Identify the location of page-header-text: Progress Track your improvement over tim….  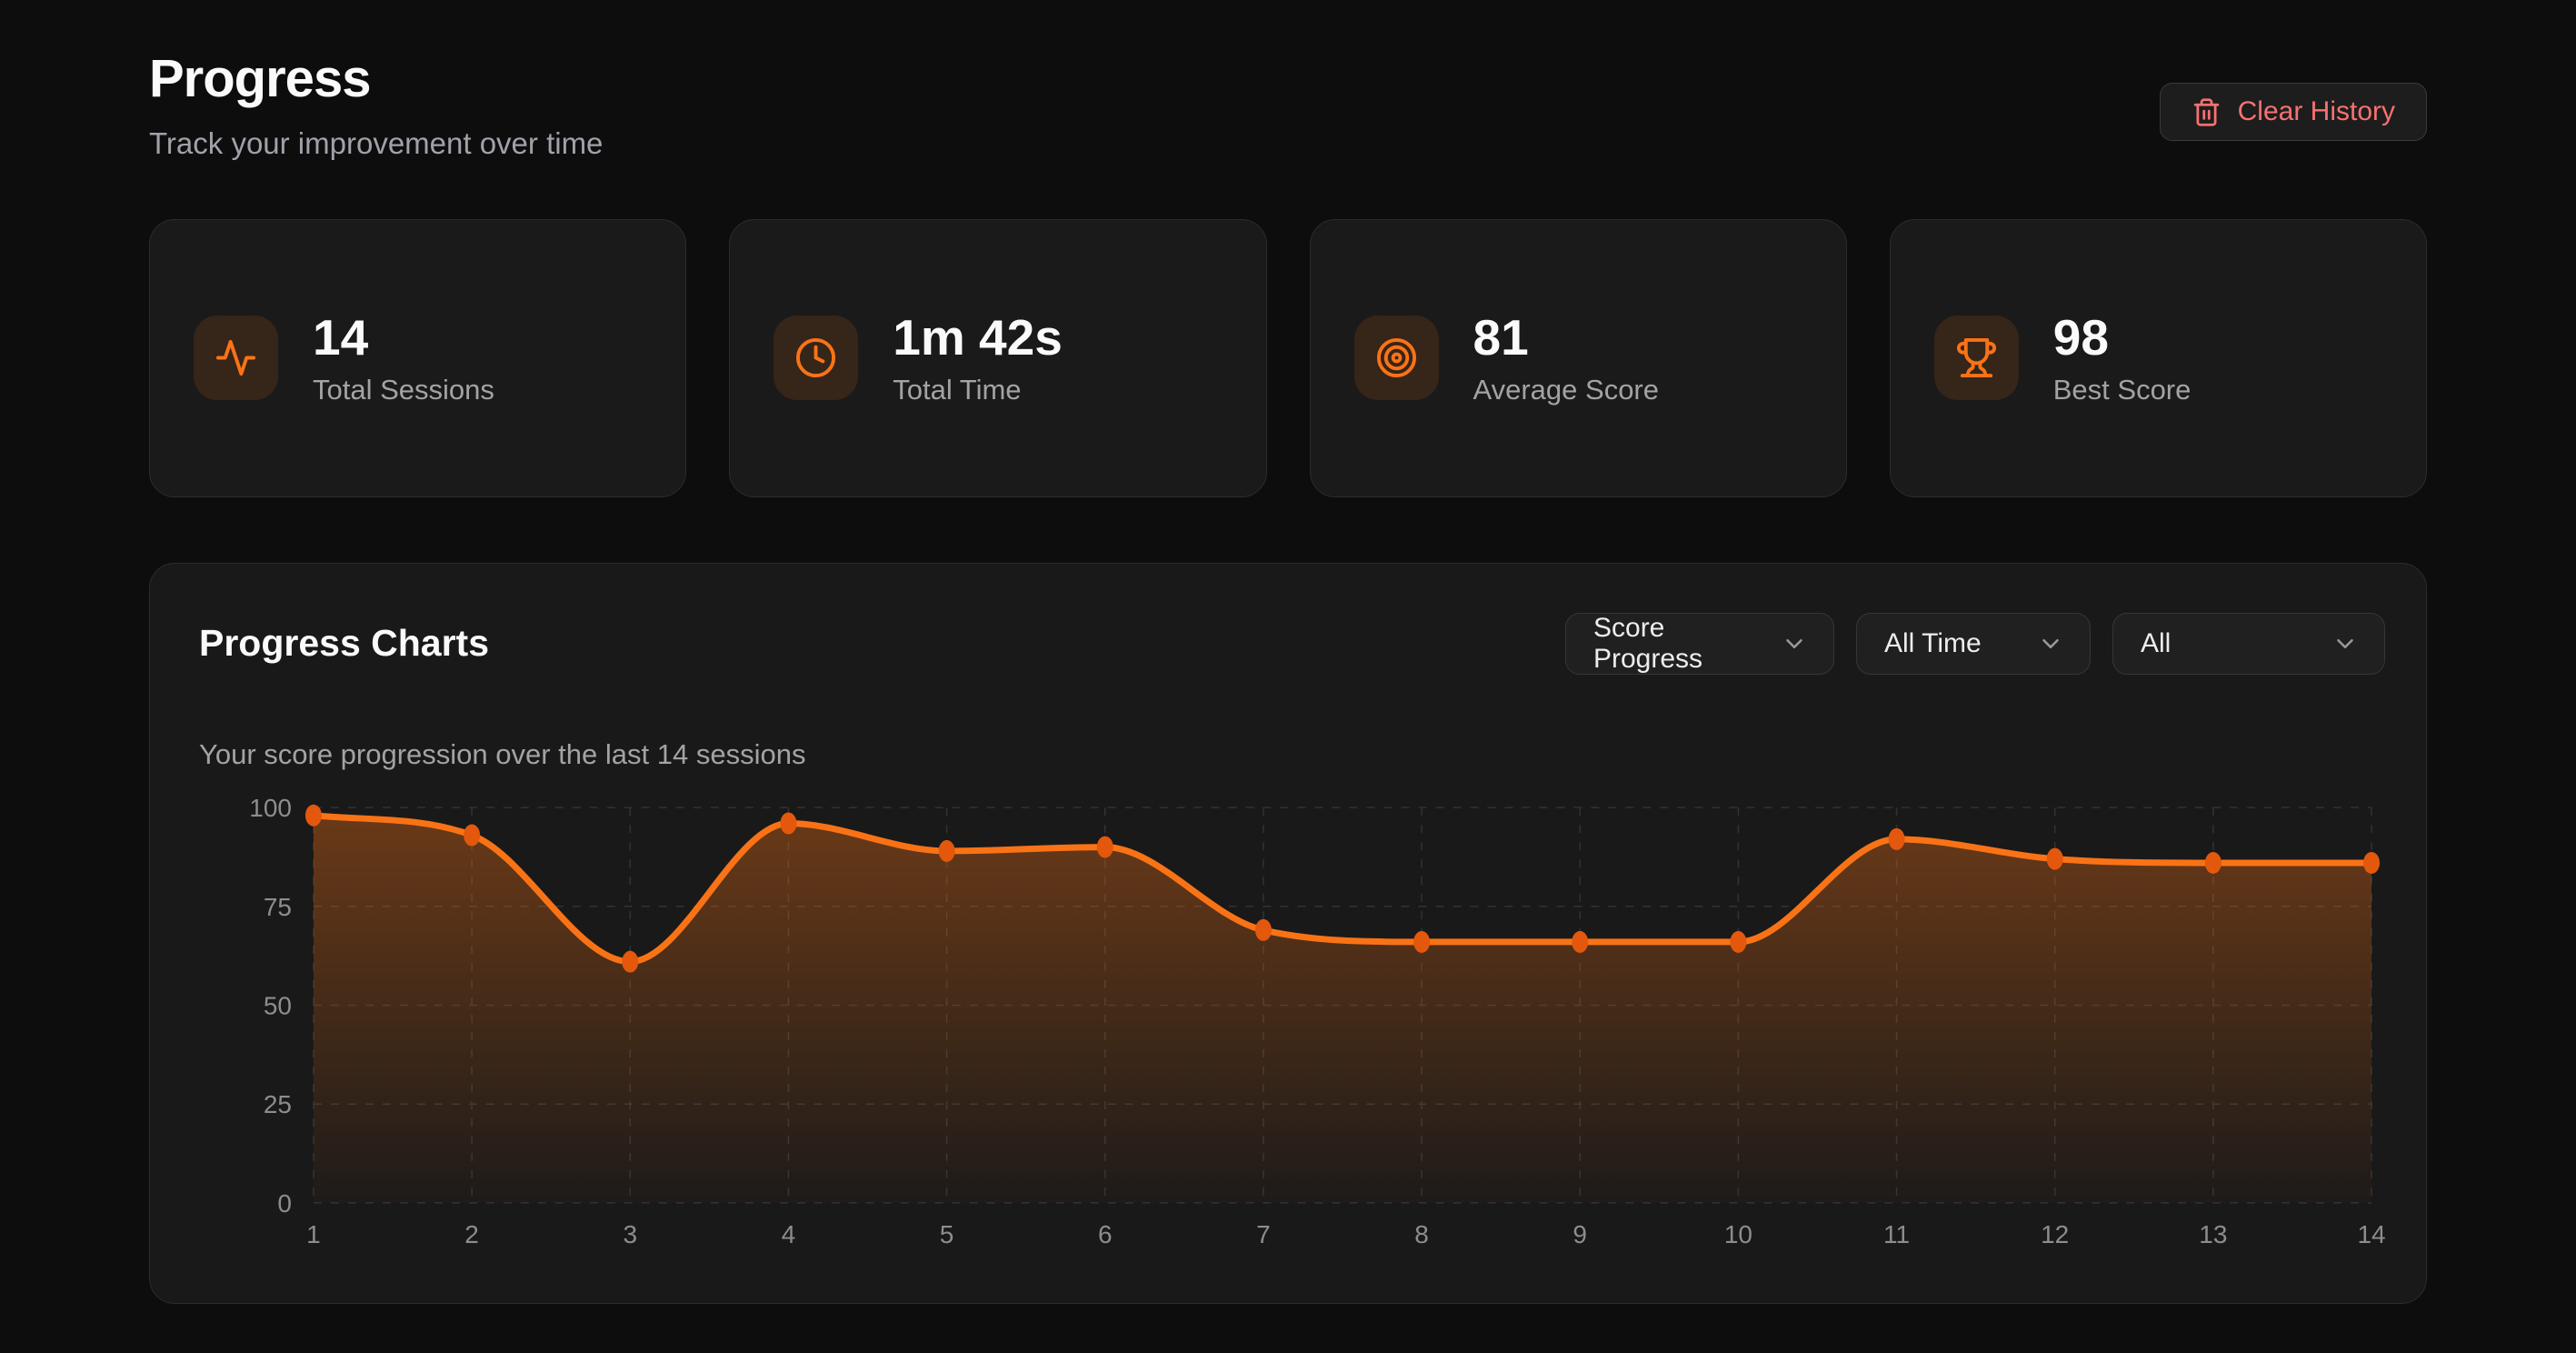
(376, 105).